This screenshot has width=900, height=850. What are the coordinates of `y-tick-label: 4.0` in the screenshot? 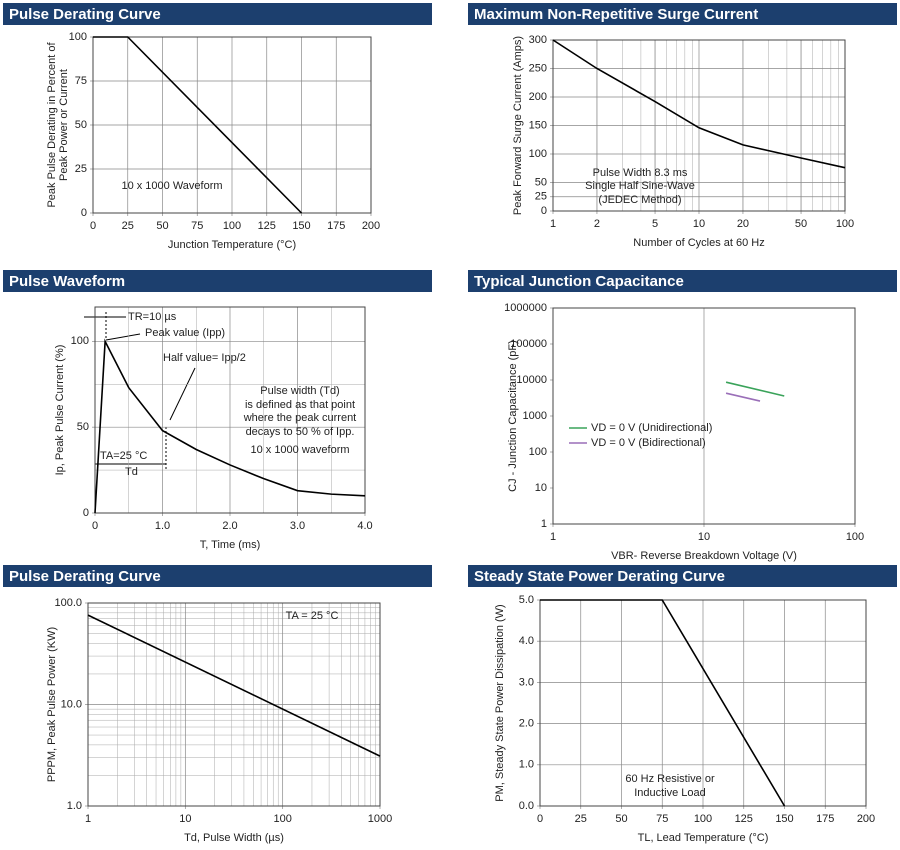 It's located at (526, 641).